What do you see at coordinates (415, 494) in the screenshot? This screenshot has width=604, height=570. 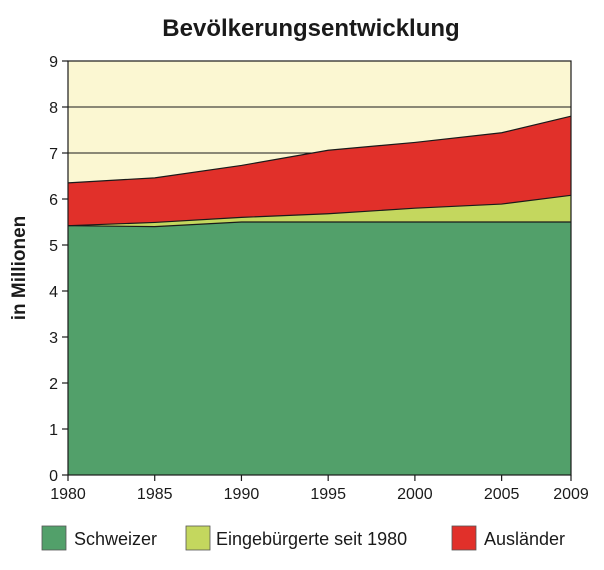 I see `x-tick-label-2000: 2000` at bounding box center [415, 494].